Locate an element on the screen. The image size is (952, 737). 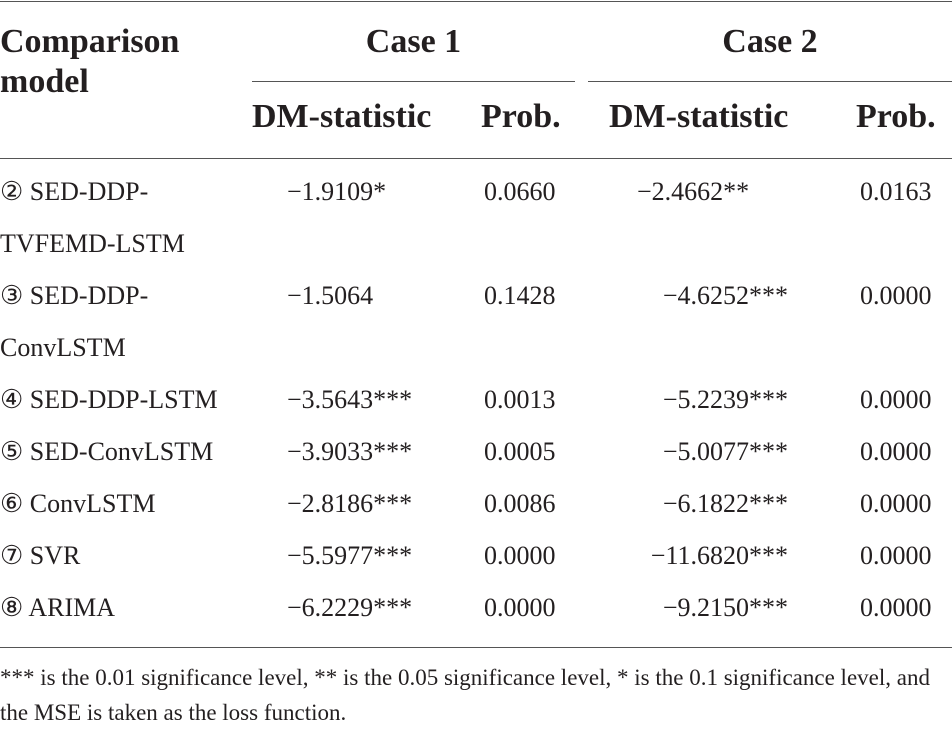
table-bottom-rule is located at coordinates (476, 647).